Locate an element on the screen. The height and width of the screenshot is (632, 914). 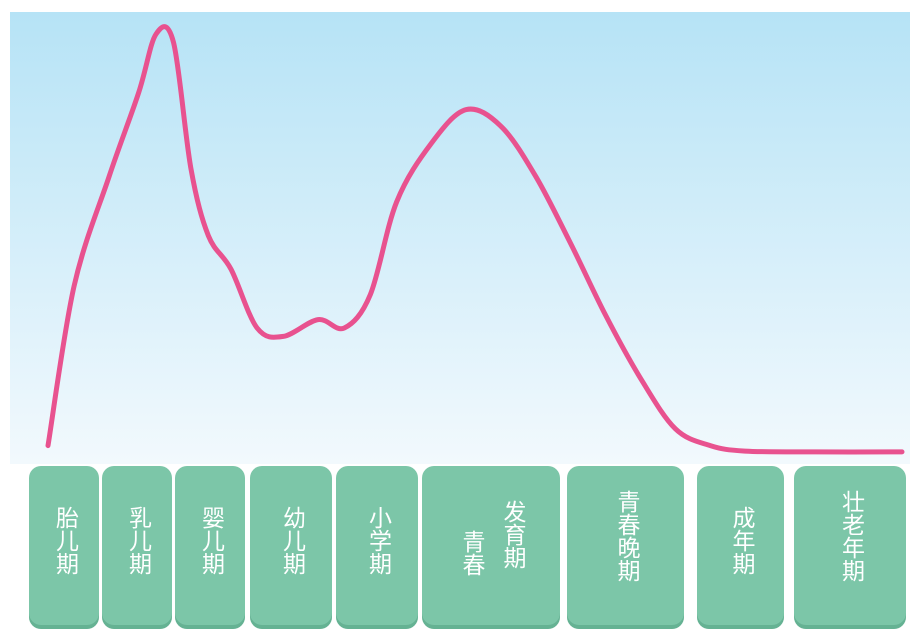
stage-box-elderly: 壮老年期 is located at coordinates (850, 547).